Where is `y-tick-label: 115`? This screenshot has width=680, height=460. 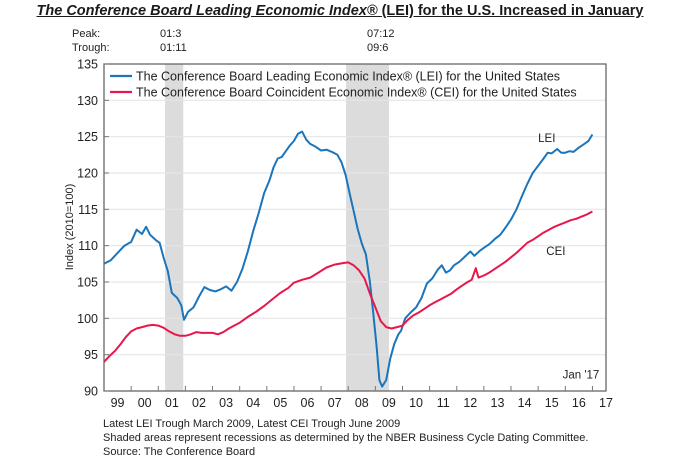 y-tick-label: 115 is located at coordinates (88, 210).